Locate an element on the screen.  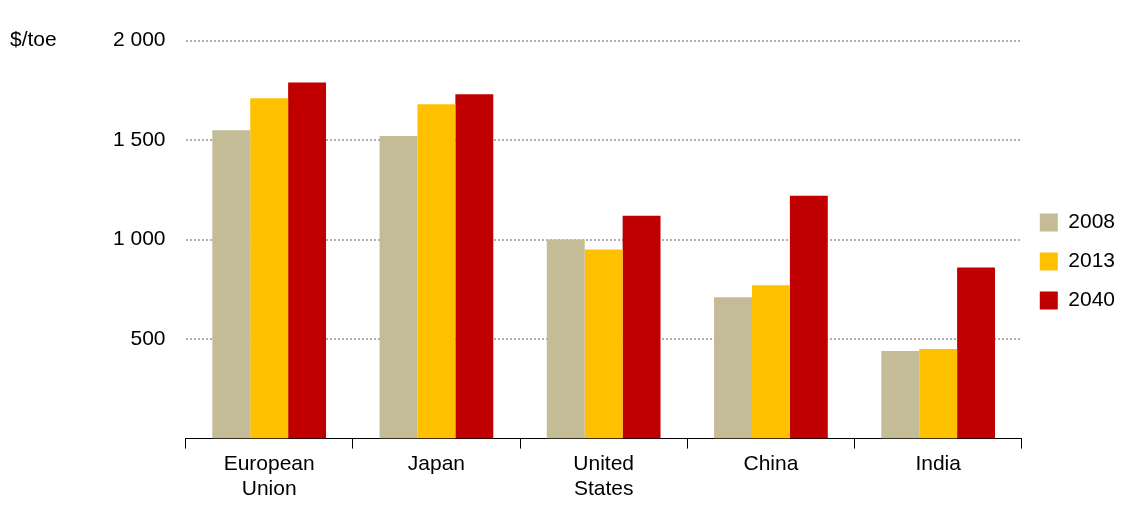
legend-label: 2008 is located at coordinates (1091, 221).